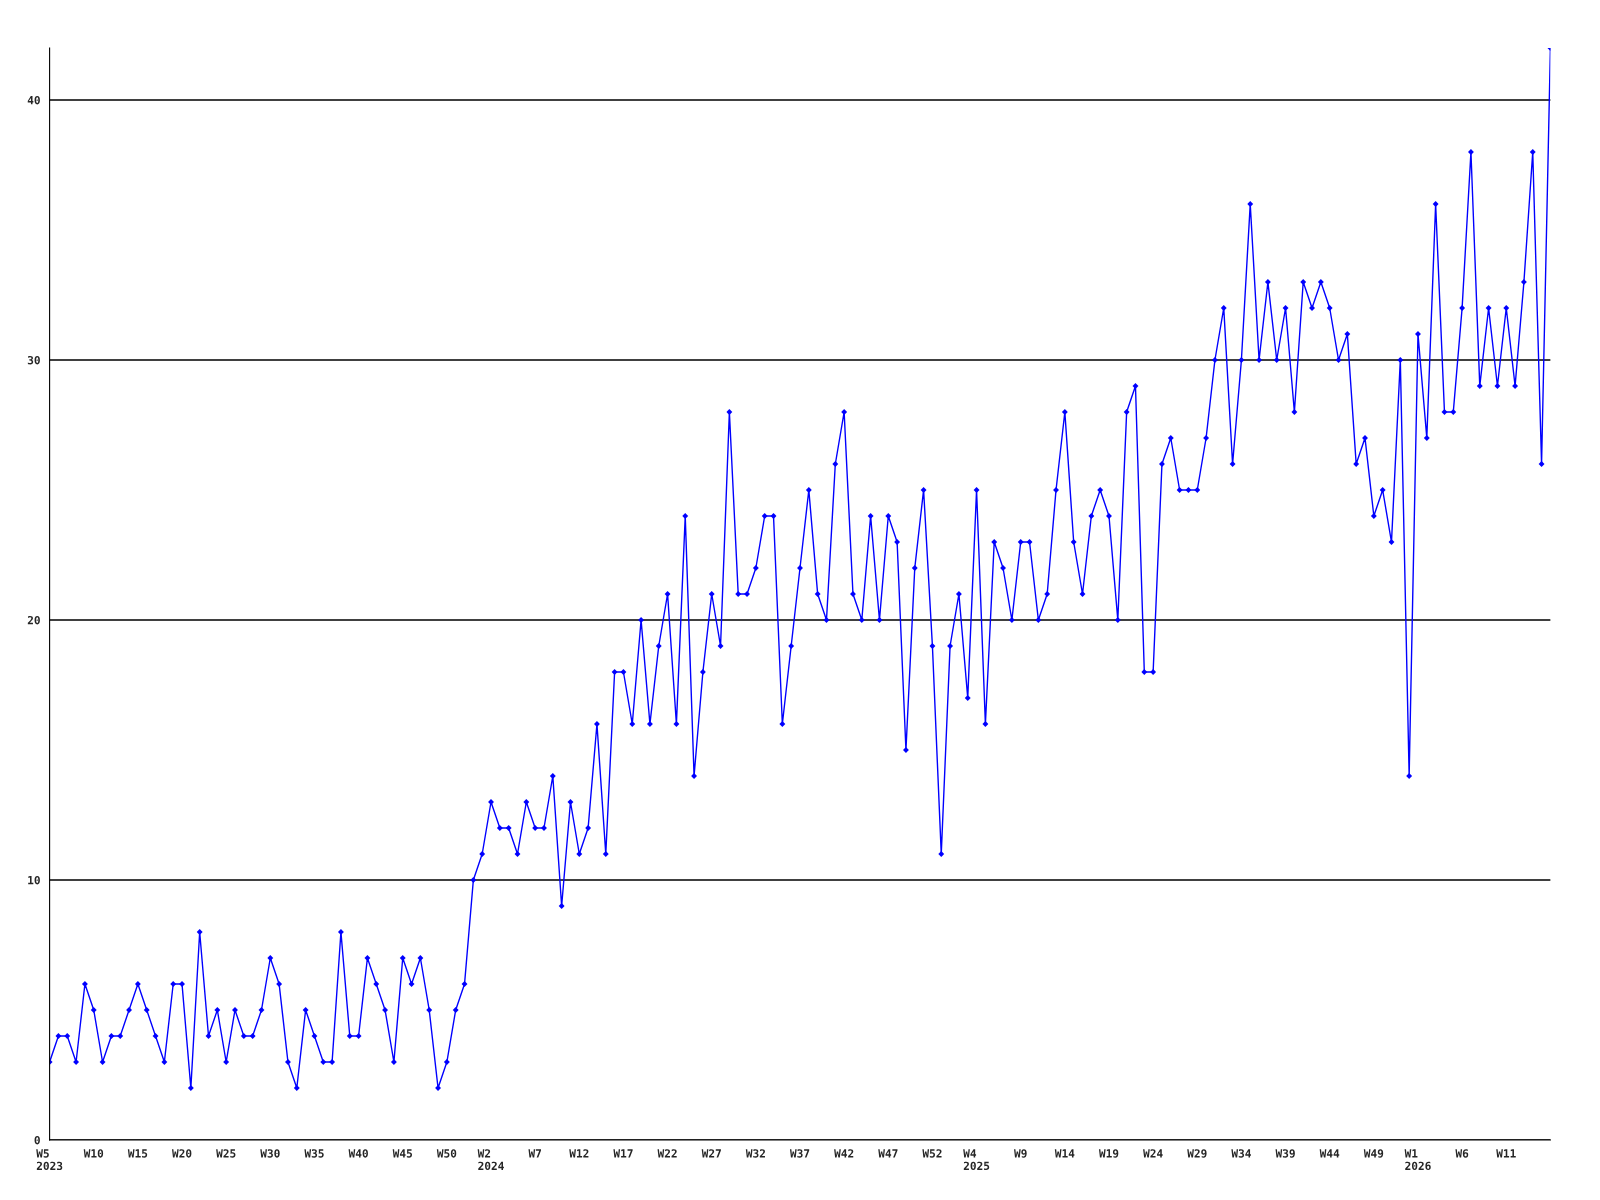 The image size is (1600, 1200). Describe the element at coordinates (1197, 1153) in the screenshot. I see `x-tick-label: W29` at that location.